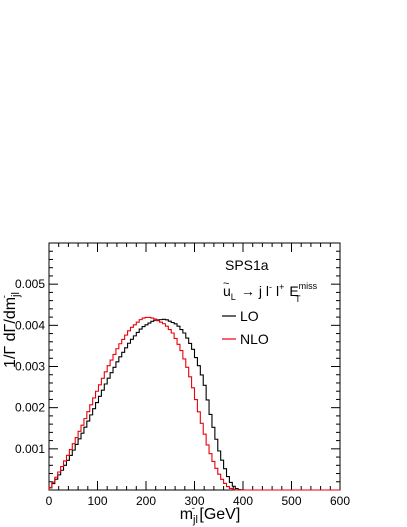 The width and height of the screenshot is (407, 527). Describe the element at coordinates (249, 316) in the screenshot. I see `legend-label-lo: LO` at that location.